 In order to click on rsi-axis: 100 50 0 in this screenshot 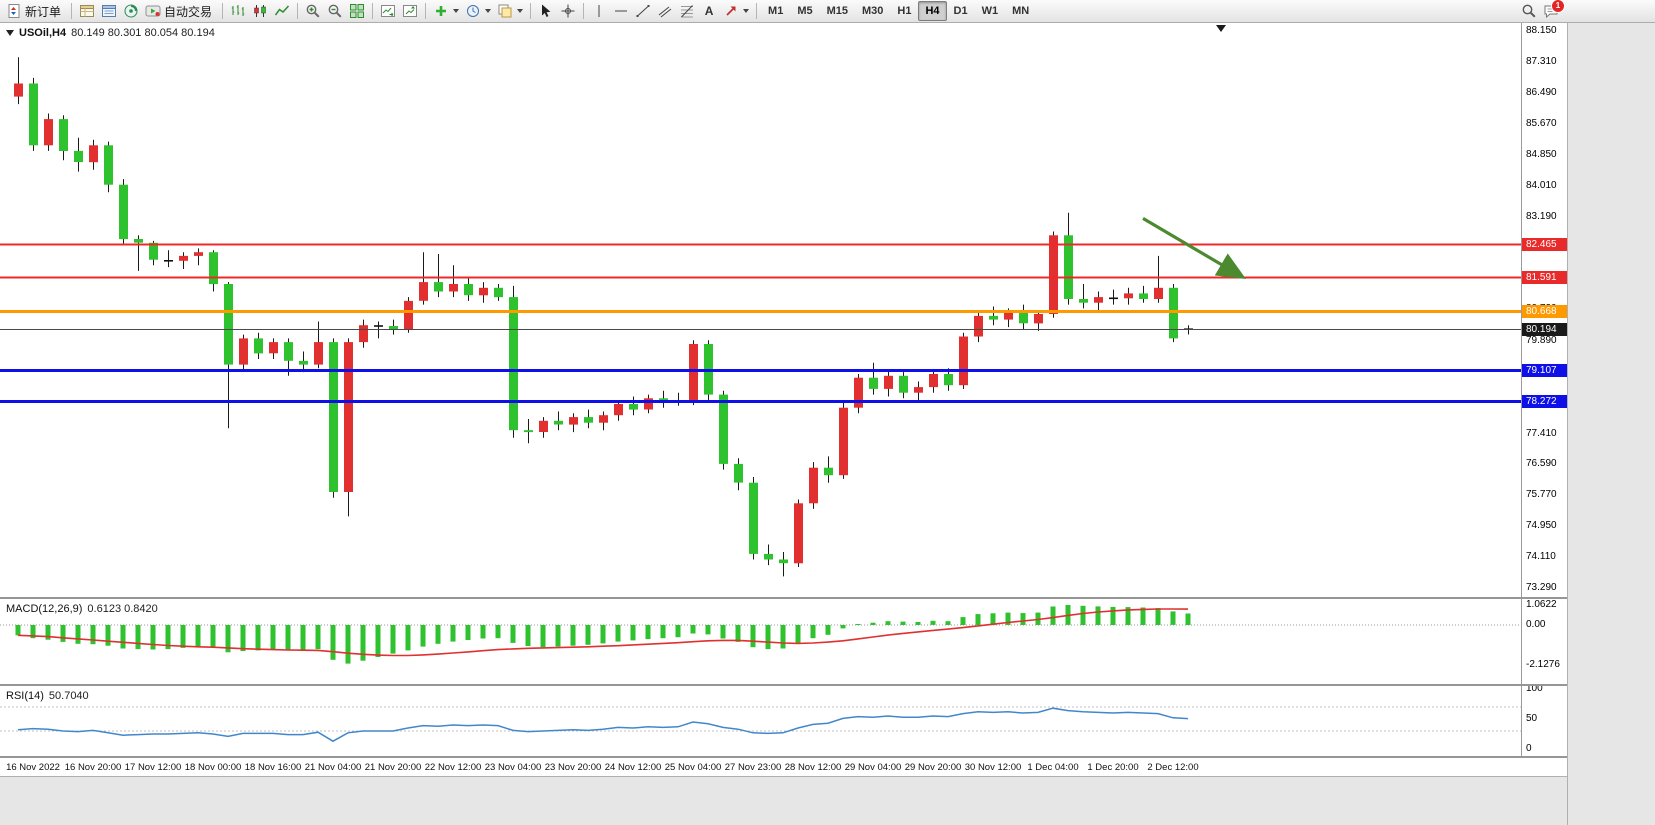, I will do `click(1544, 721)`.